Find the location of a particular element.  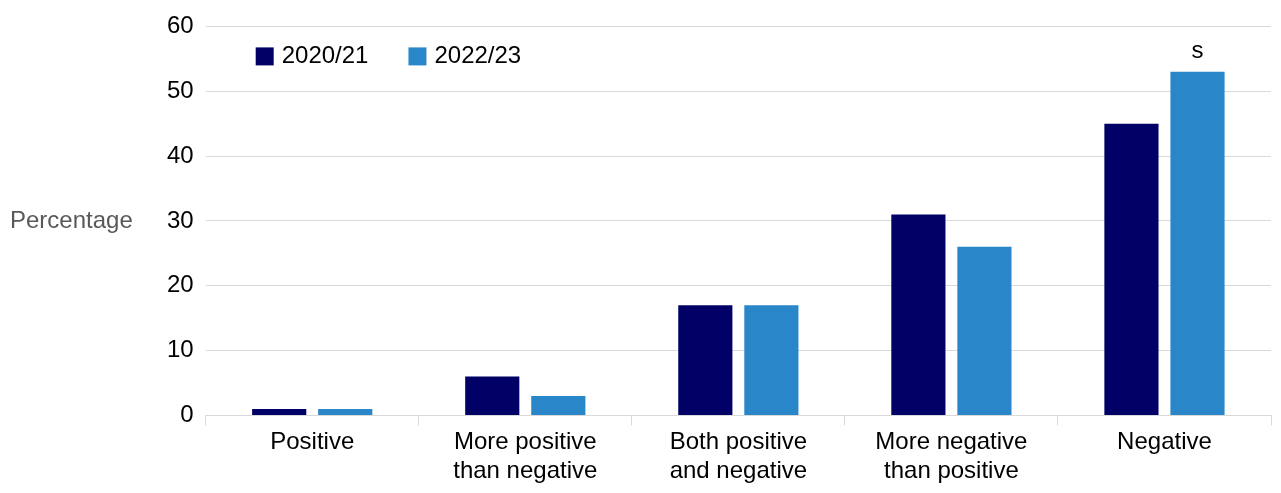

y-tick-label: 0 is located at coordinates (187, 414).